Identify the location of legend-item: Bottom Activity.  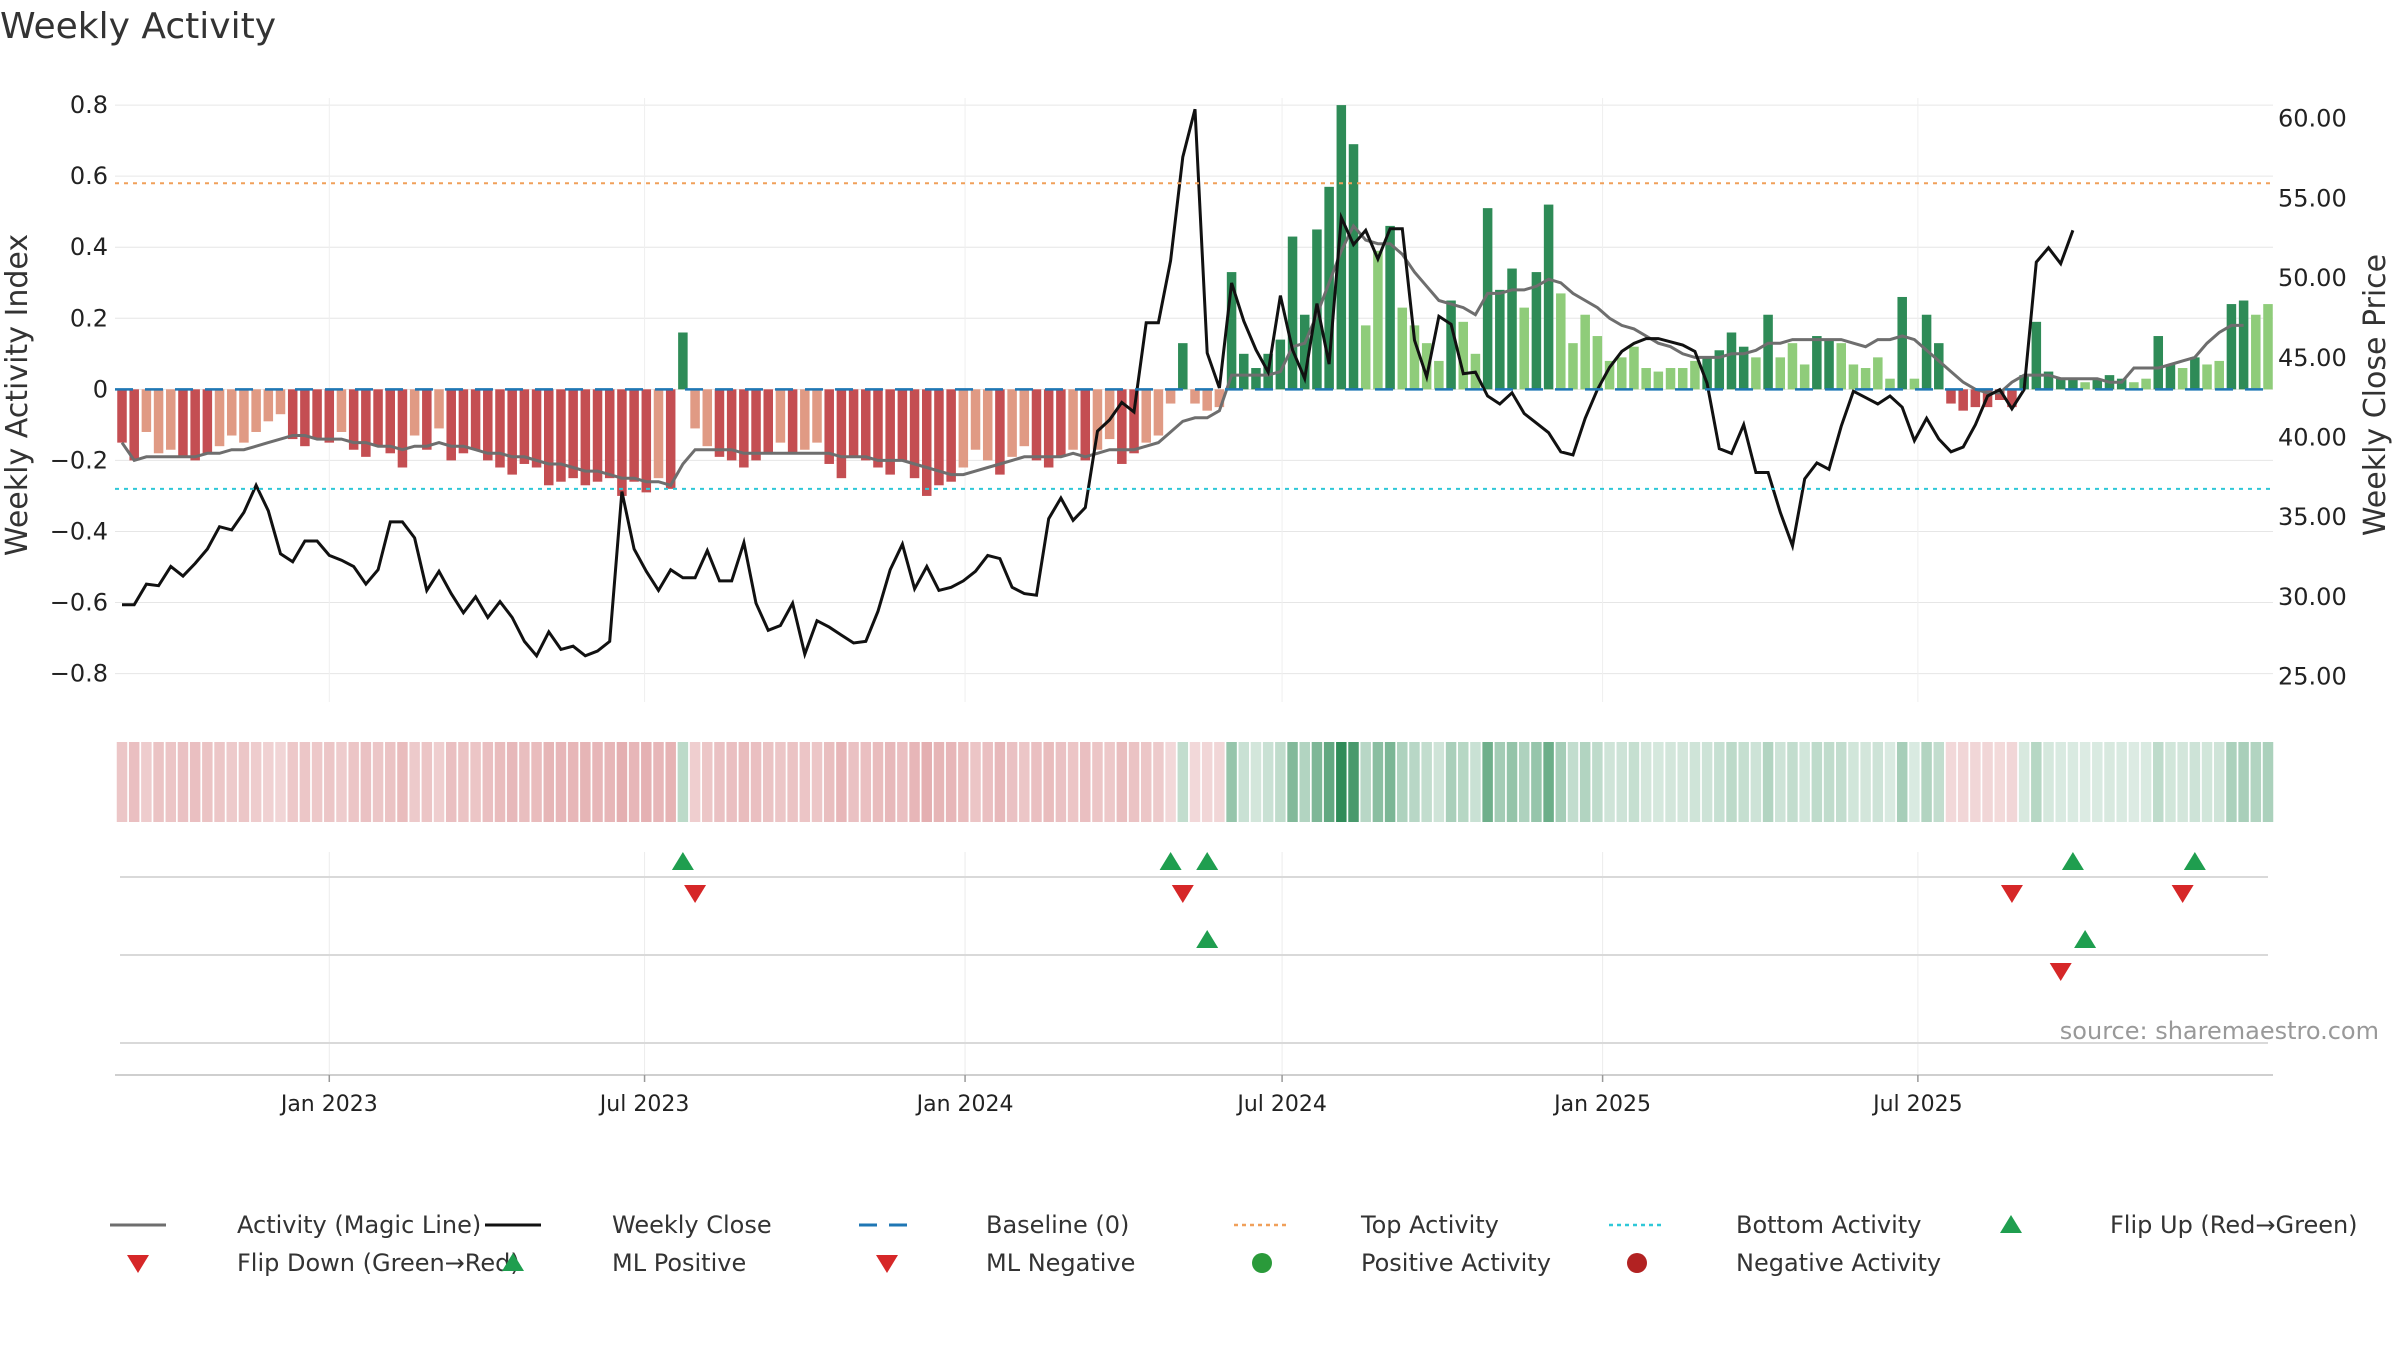
(1765, 1225).